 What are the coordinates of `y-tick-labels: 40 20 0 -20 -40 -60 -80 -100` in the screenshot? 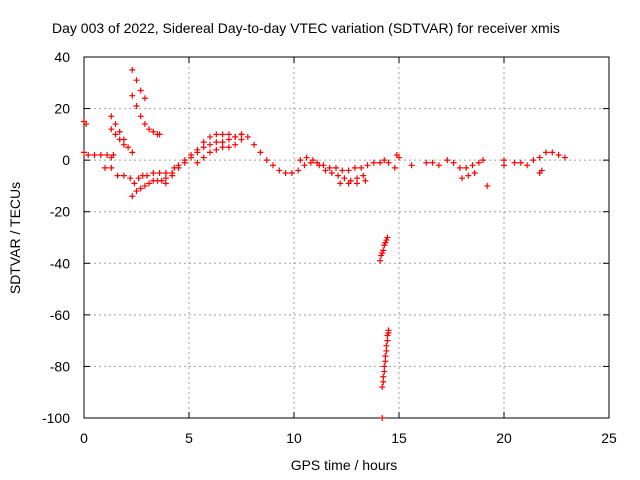 It's located at (56, 237).